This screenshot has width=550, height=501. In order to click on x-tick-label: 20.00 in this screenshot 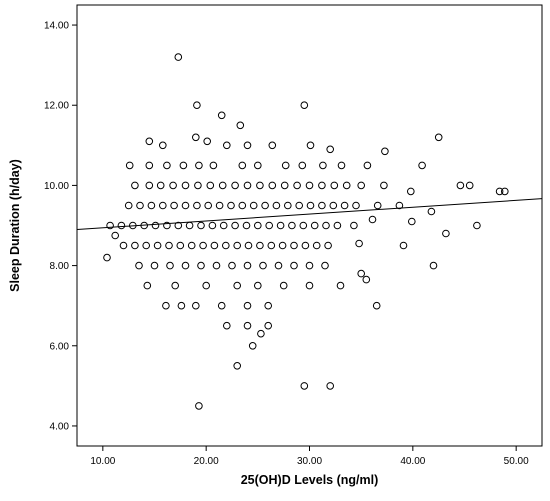, I will do `click(206, 461)`.